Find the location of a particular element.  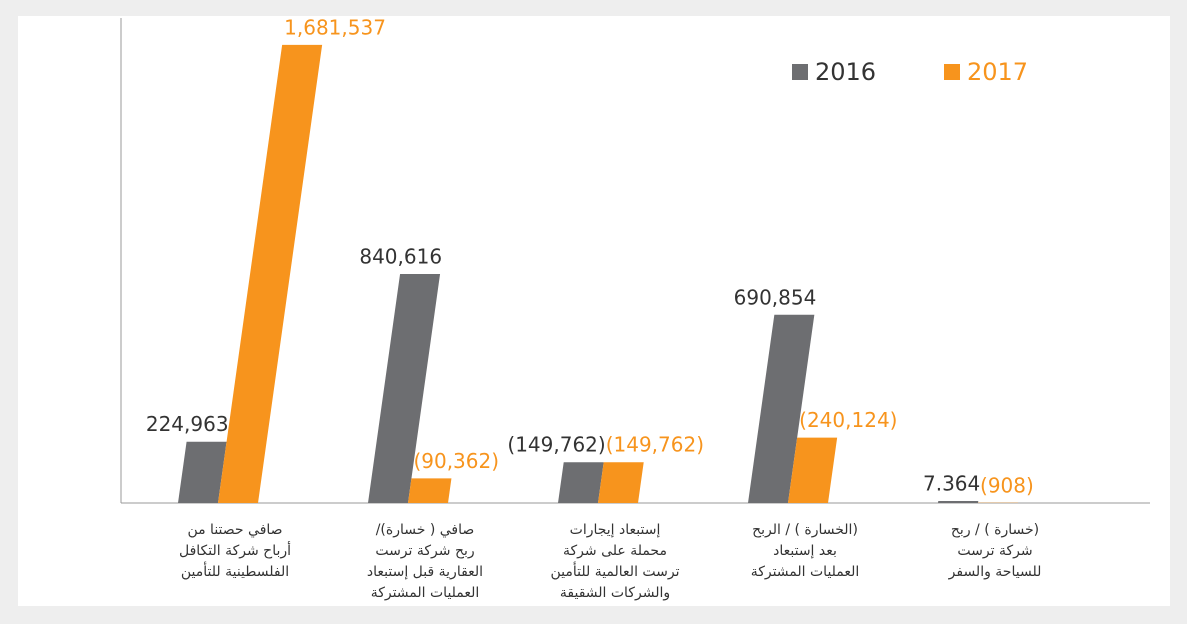

value-label: 7.364 is located at coordinates (951, 483).